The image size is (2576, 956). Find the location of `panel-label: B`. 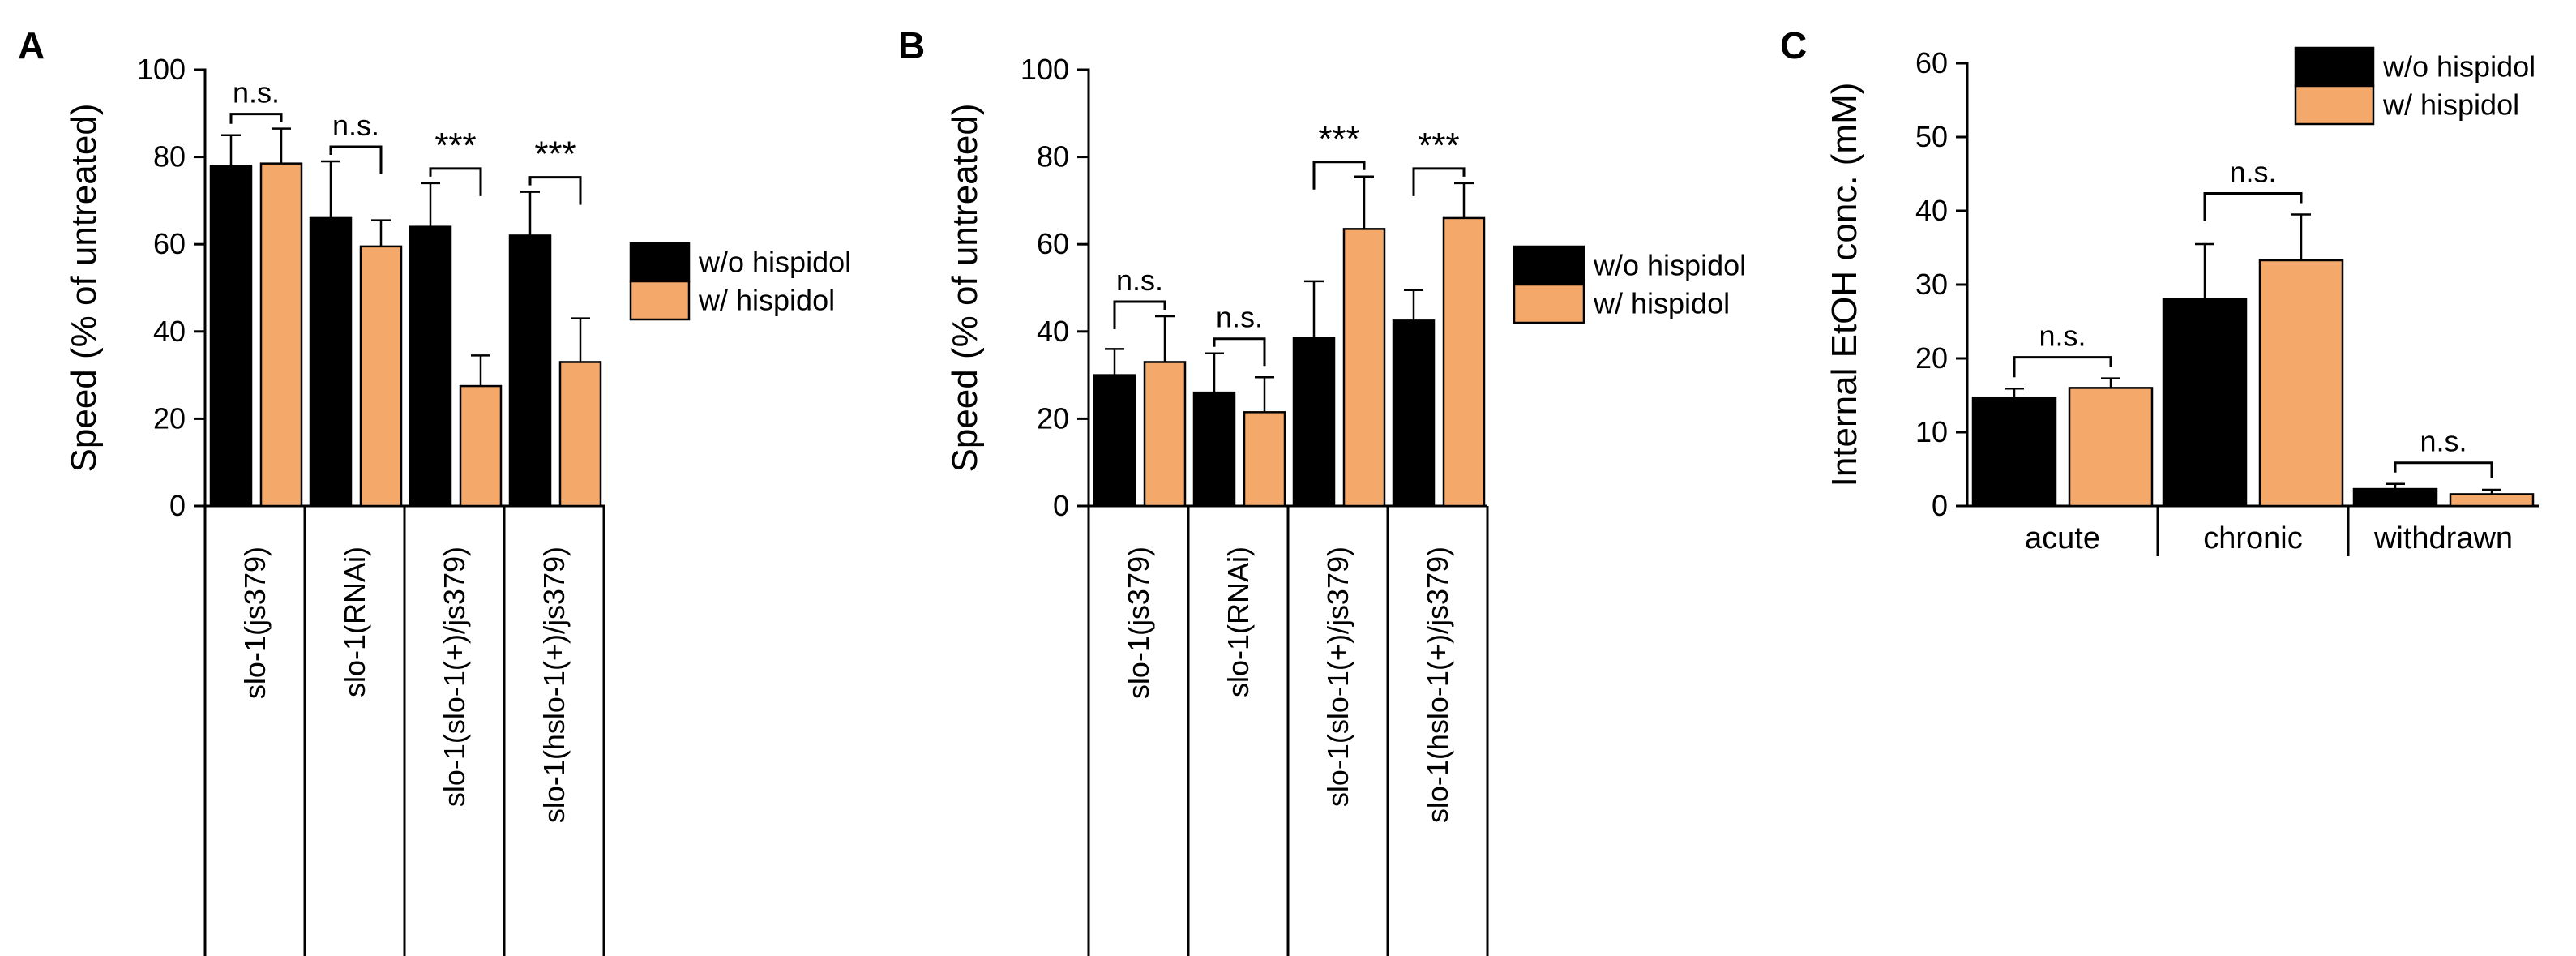

panel-label: B is located at coordinates (911, 45).